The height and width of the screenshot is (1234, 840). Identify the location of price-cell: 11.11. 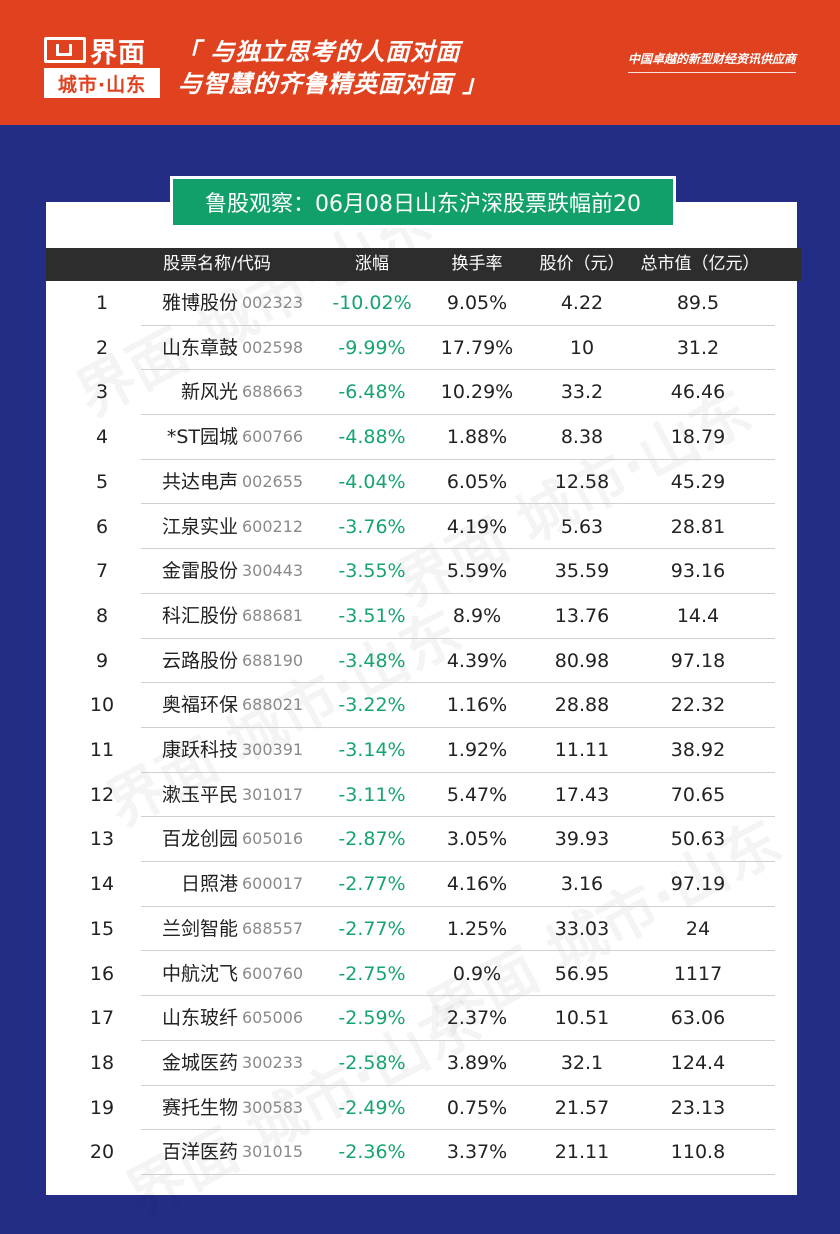
(582, 750).